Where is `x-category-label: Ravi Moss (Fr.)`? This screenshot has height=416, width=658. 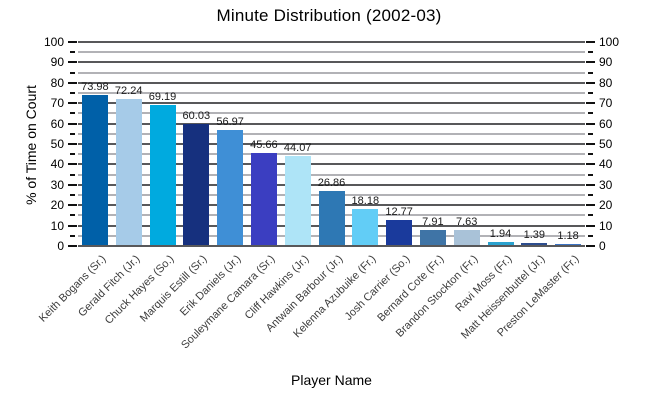
x-category-label: Ravi Moss (Fr.) is located at coordinates (483, 284).